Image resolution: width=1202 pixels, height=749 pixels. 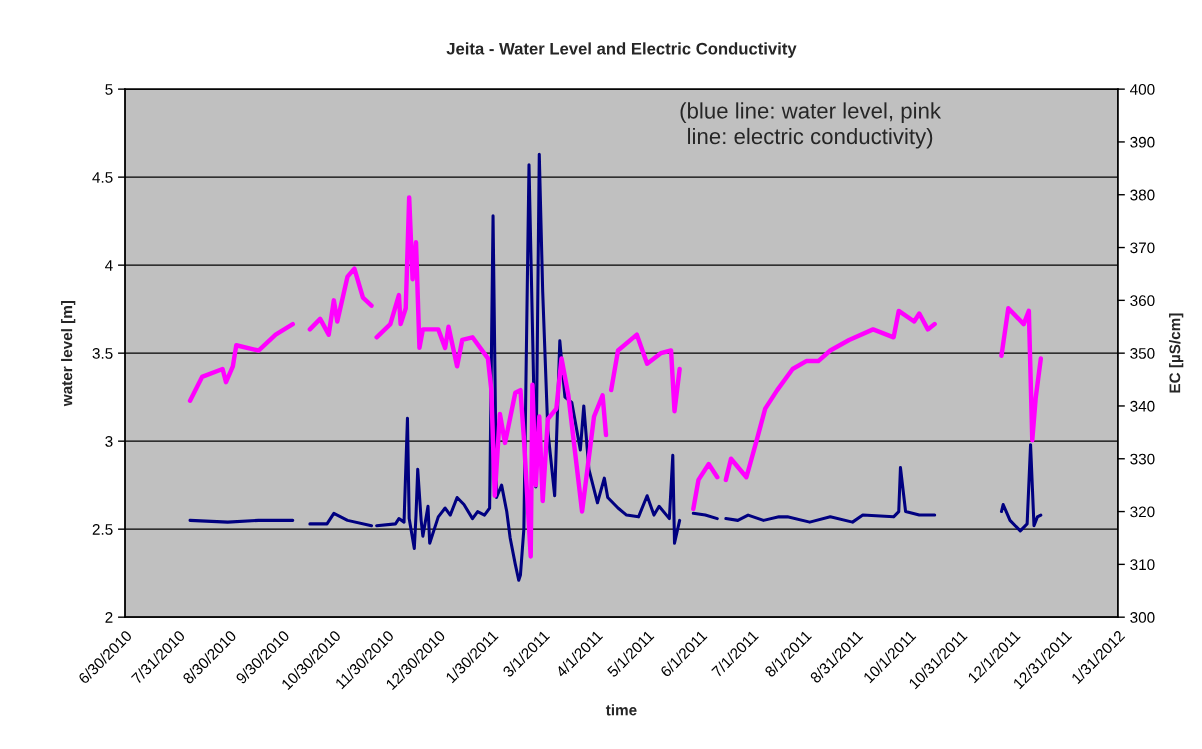 I want to click on y2-tick-label: 340, so click(x=1142, y=406).